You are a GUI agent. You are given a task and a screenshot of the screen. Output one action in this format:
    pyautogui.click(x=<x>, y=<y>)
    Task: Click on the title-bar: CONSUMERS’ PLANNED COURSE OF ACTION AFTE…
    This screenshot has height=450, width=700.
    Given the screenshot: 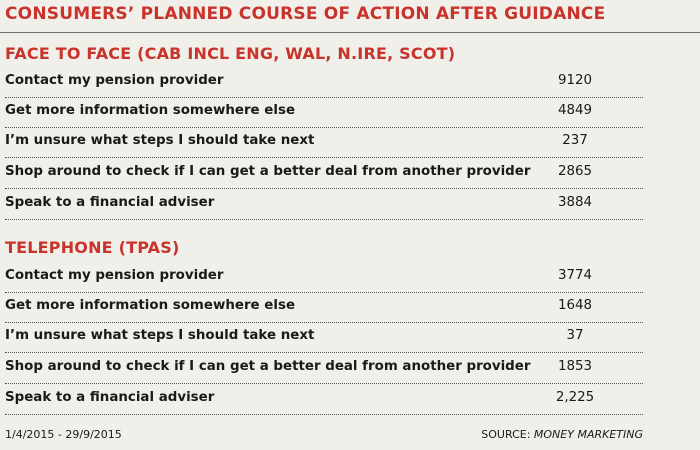 What is the action you would take?
    pyautogui.click(x=350, y=16)
    